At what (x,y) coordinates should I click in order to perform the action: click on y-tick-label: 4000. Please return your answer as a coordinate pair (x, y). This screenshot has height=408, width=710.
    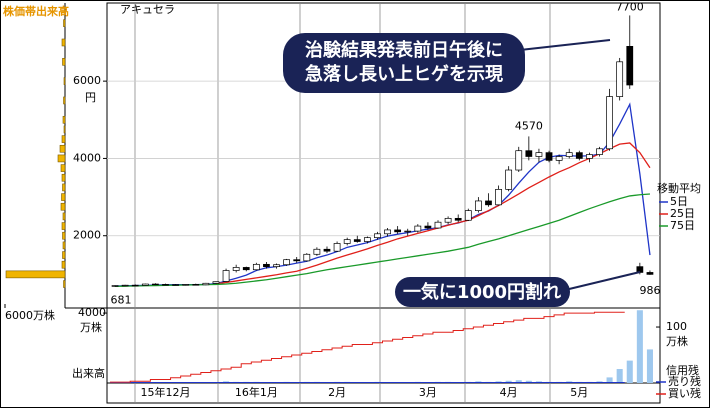
    Looking at the image, I should click on (87, 157).